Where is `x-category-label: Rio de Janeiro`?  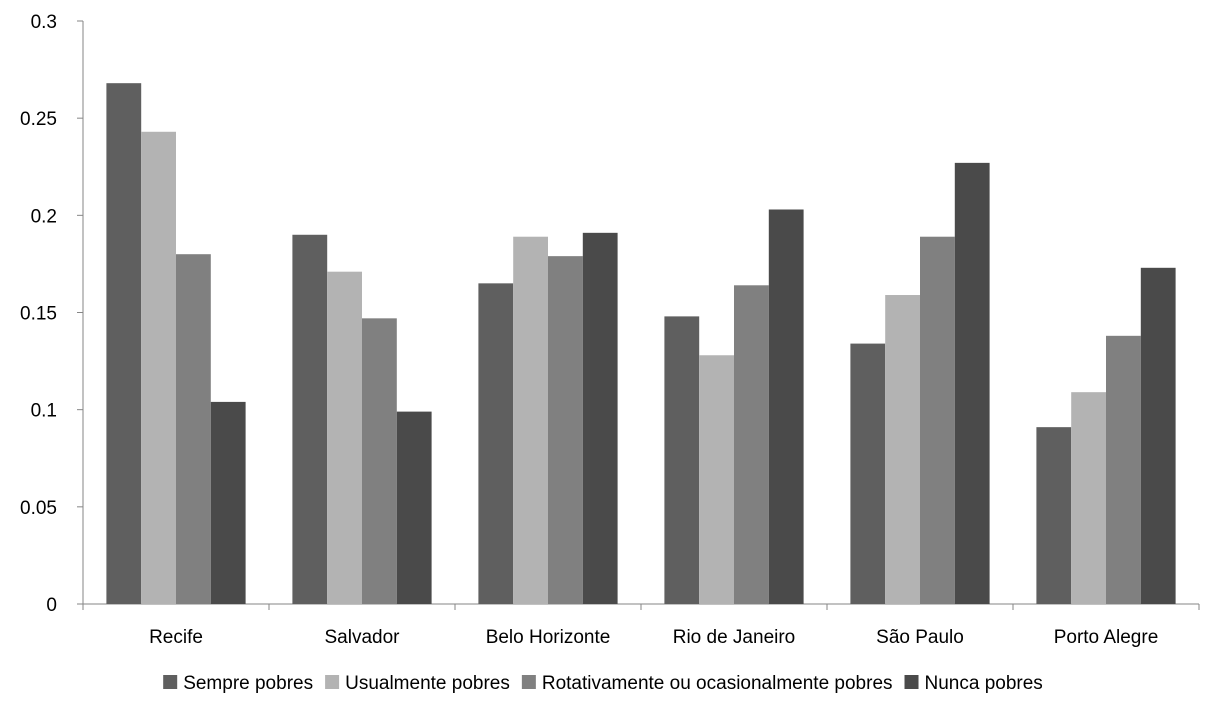
x-category-label: Rio de Janeiro is located at coordinates (734, 637).